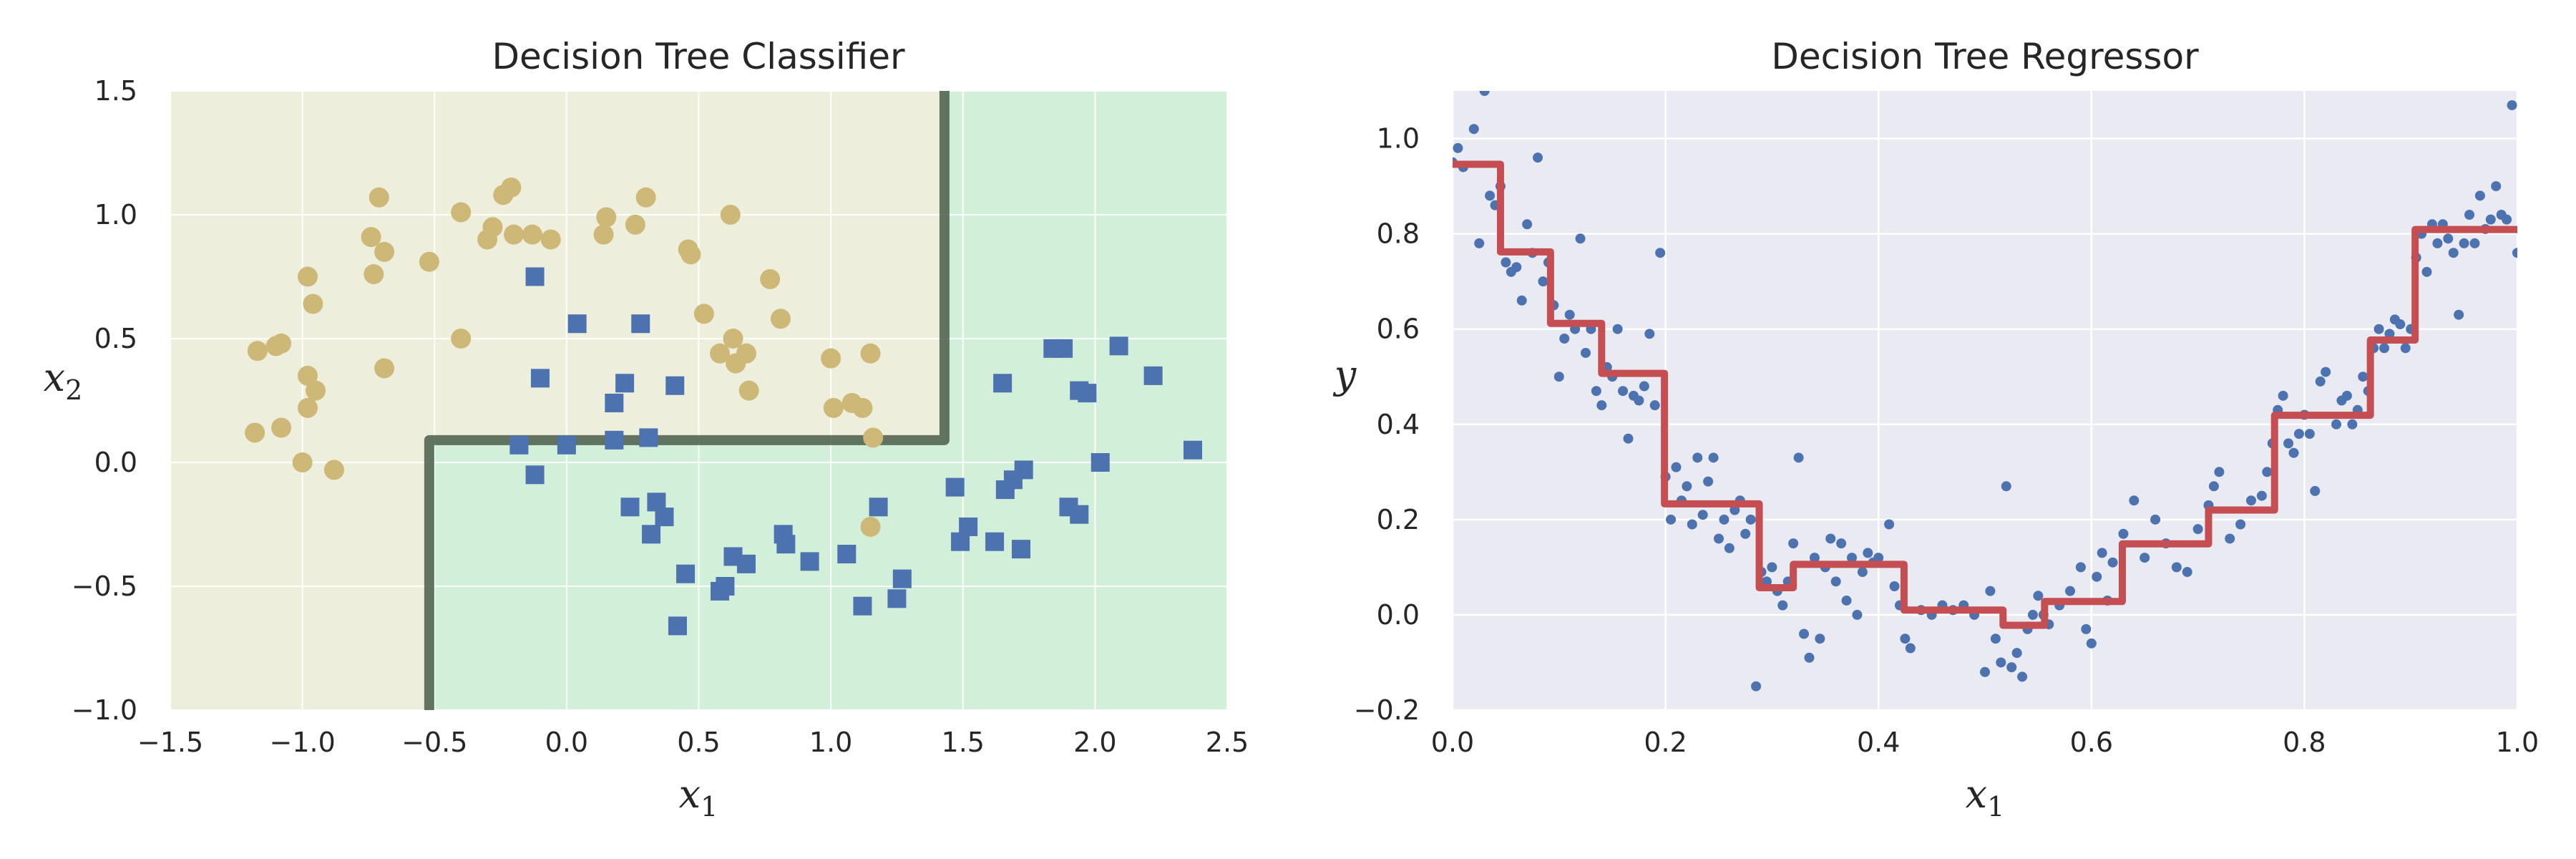  I want to click on x-tick-label: 0.0, so click(566, 742).